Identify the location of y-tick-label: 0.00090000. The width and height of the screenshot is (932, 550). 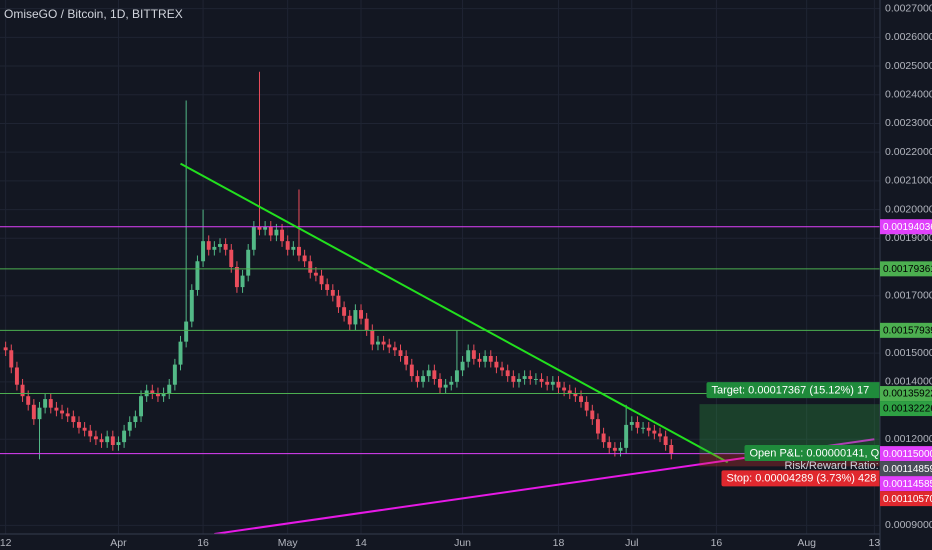
(908, 525).